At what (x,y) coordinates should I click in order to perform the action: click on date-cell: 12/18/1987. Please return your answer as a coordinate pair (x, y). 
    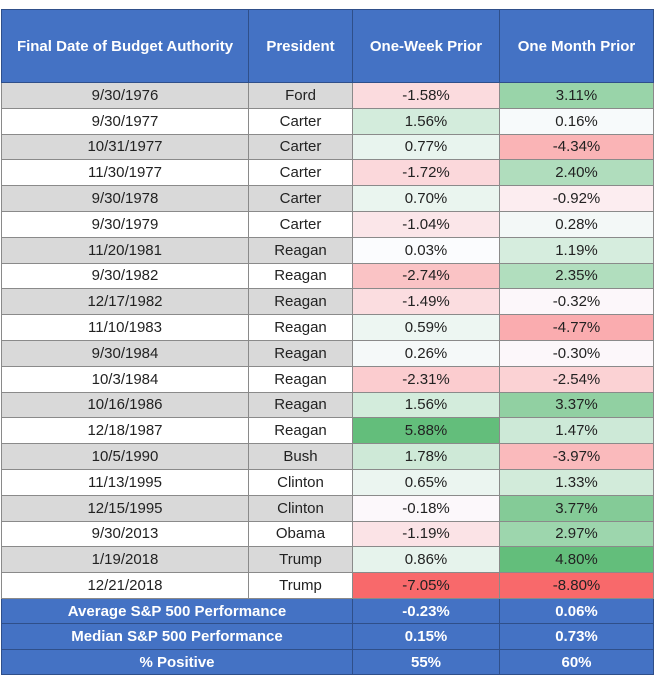
    Looking at the image, I should click on (125, 431).